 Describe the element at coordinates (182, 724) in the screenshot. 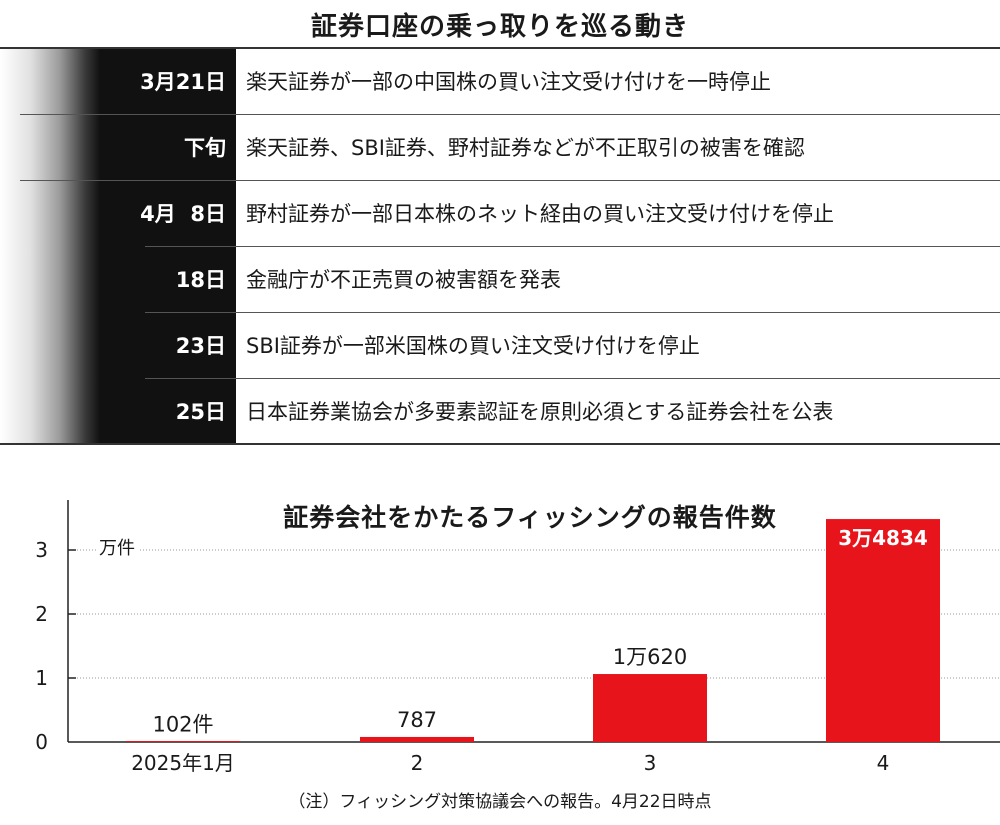

I see `data-label: 102件` at that location.